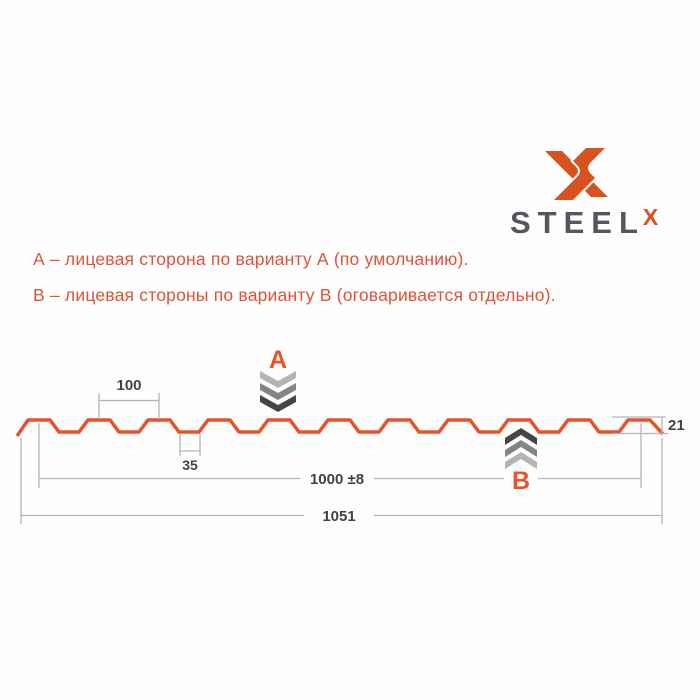 This screenshot has height=700, width=700. What do you see at coordinates (278, 360) in the screenshot?
I see `marker-a-label: A` at bounding box center [278, 360].